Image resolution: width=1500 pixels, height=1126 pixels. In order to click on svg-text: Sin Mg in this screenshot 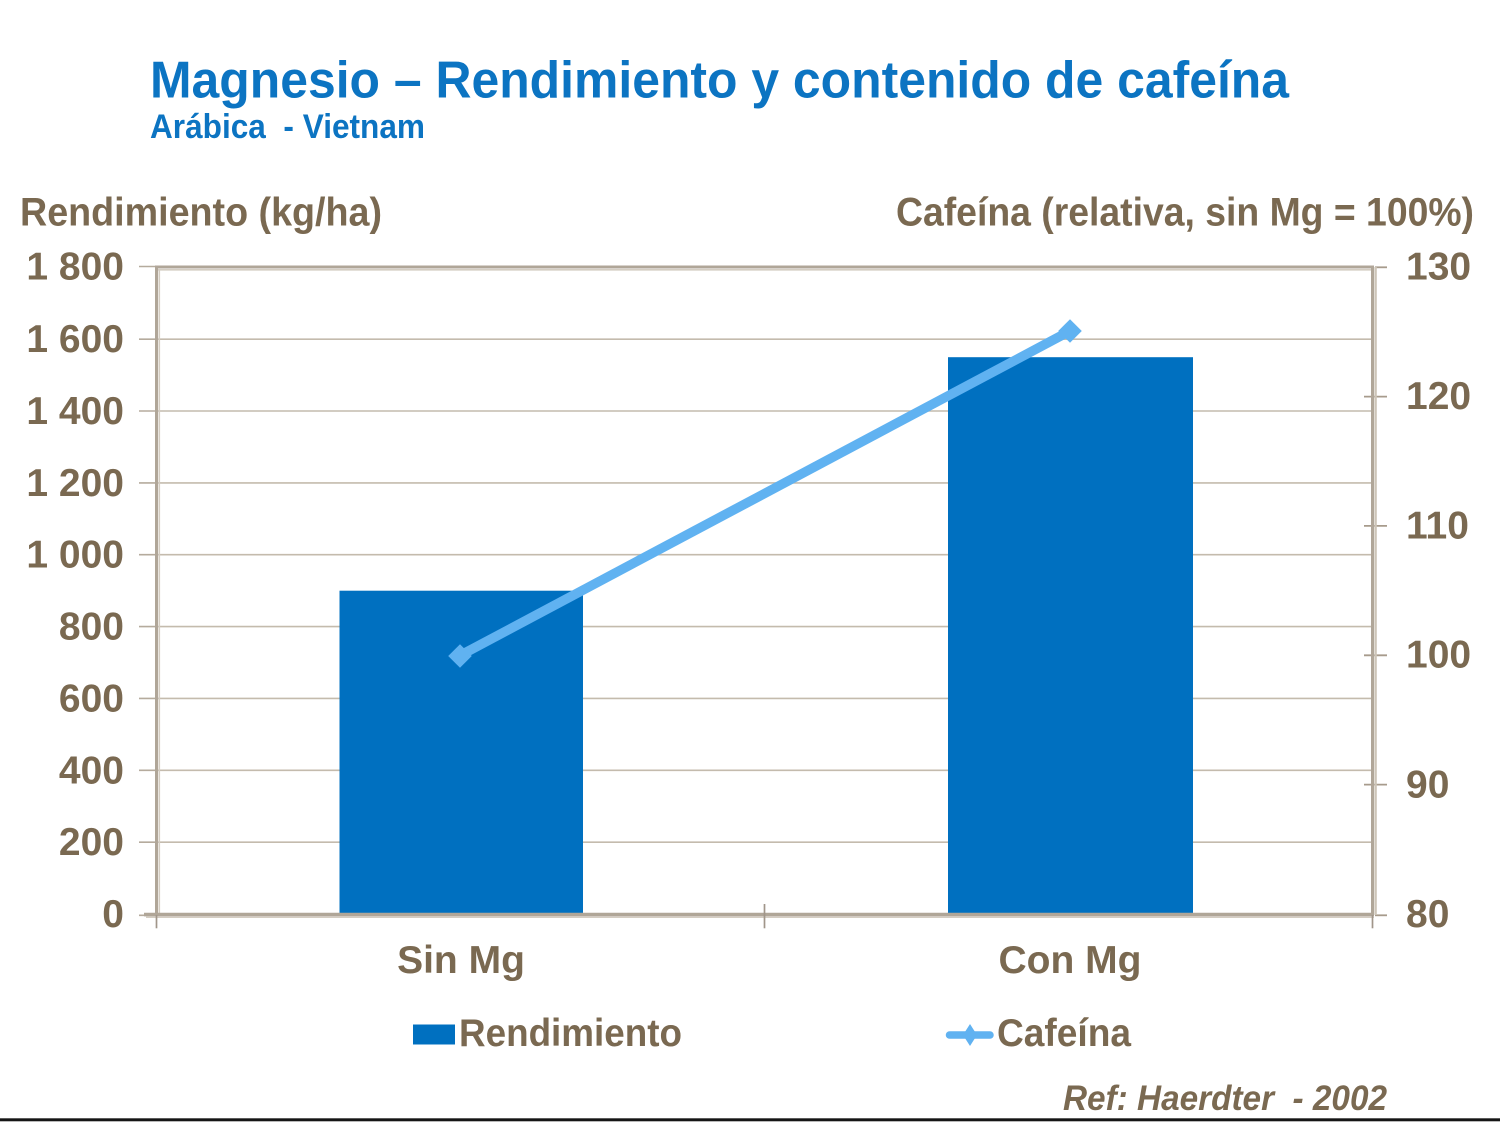, I will do `click(461, 960)`.